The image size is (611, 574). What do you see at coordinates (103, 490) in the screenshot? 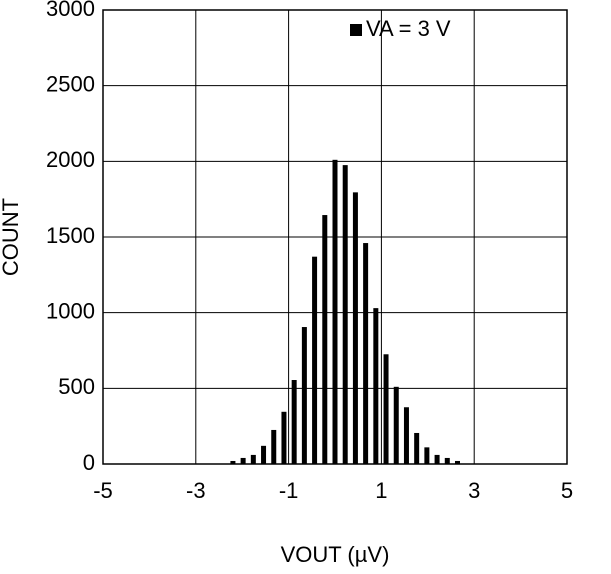
I see `x-tick-label: -5` at bounding box center [103, 490].